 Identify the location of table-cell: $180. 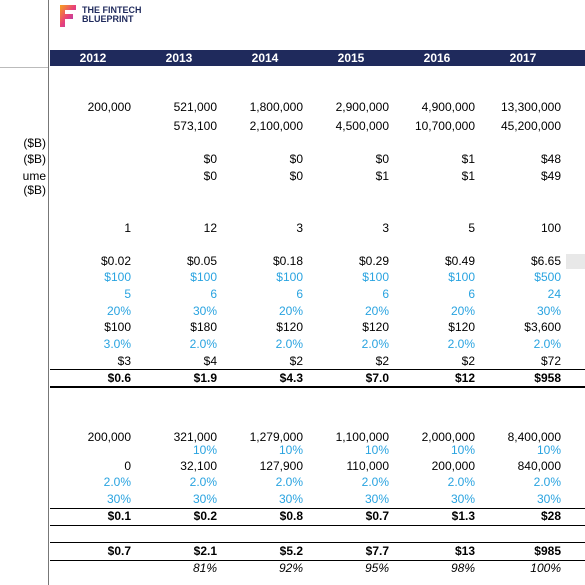
(203, 327).